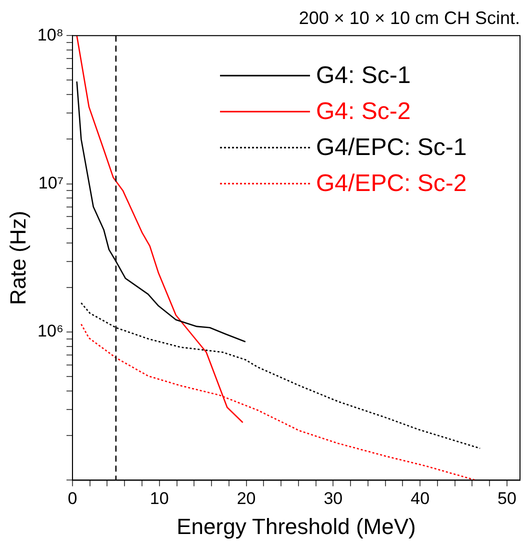  Describe the element at coordinates (51, 182) in the screenshot. I see `y-tick-label: 10⁷` at that location.